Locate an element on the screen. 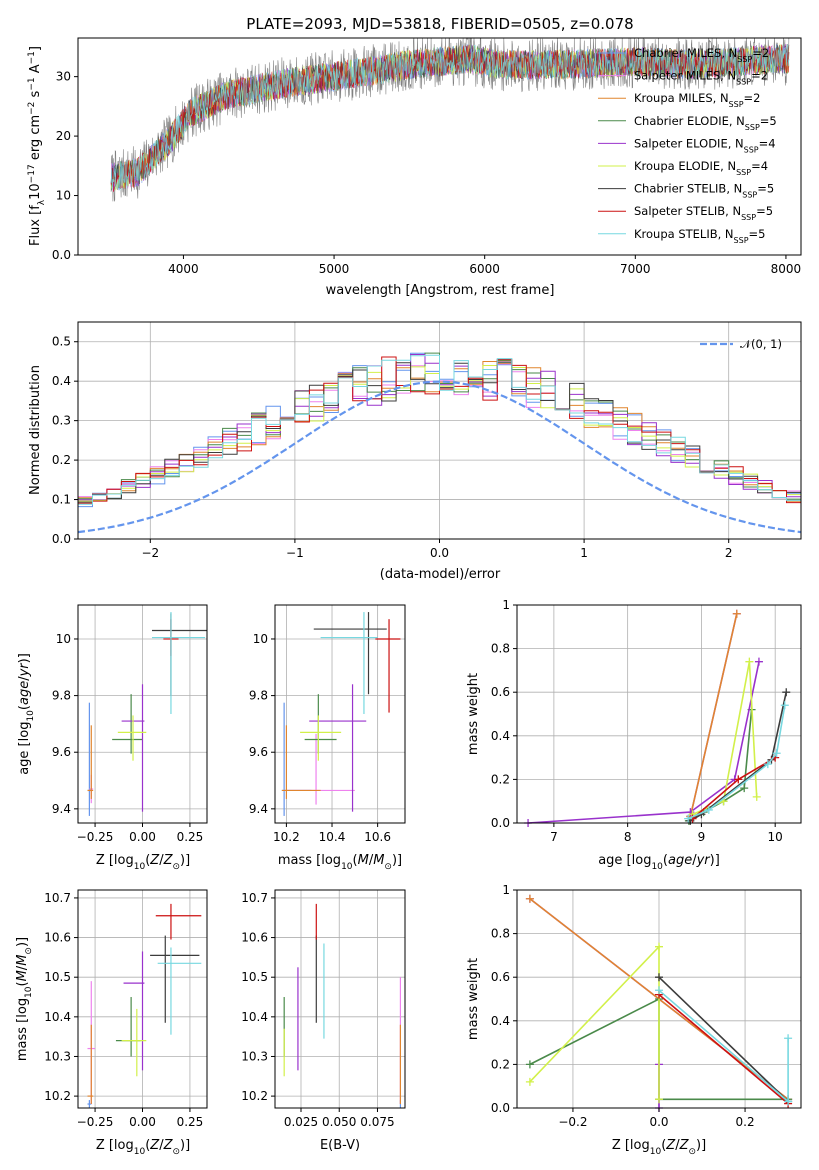 The image size is (819, 1170). residual-ytick-label: 0.1 is located at coordinates (61, 500).